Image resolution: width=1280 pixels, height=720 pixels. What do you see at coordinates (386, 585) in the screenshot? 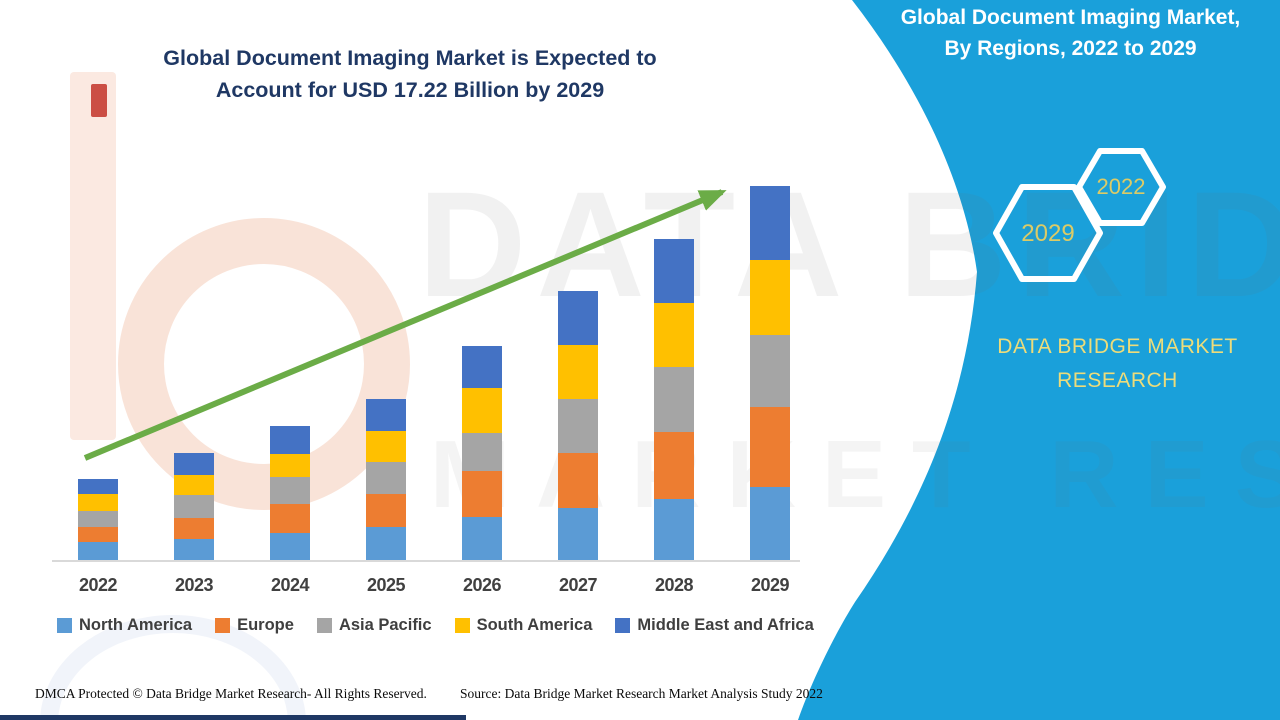
I see `x-axis-label-2025: 2025` at bounding box center [386, 585].